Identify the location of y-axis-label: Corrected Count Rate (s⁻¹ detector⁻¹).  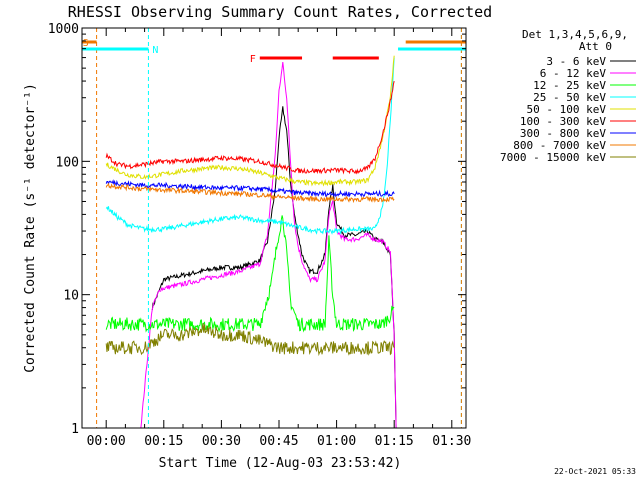
(30, 228).